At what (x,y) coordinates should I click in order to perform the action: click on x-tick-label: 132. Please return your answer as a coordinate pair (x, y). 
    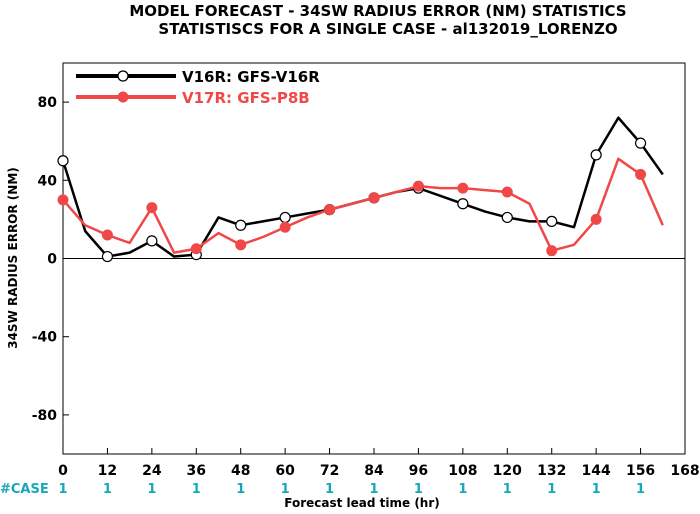
    Looking at the image, I should click on (551, 471).